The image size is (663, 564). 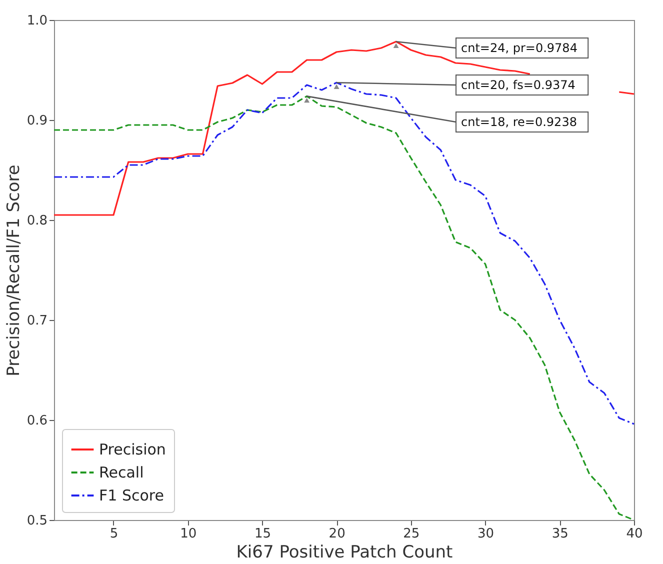 I want to click on y-tick-label: 0.8, so click(x=37, y=221).